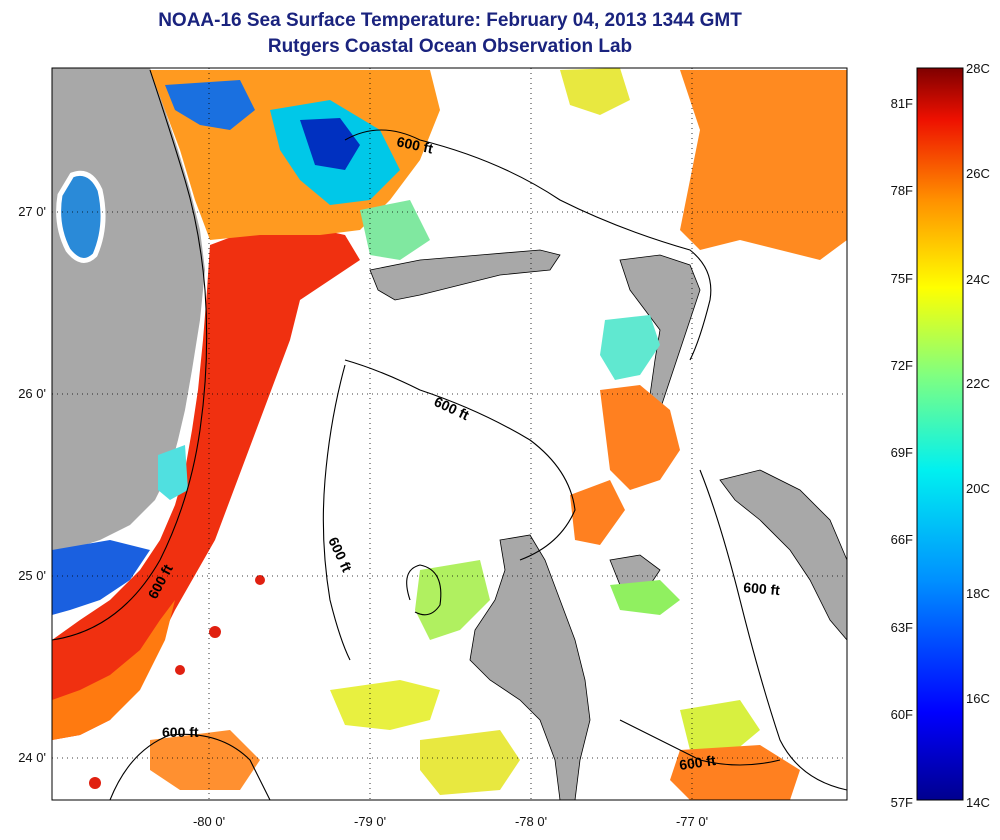 The width and height of the screenshot is (1000, 840). What do you see at coordinates (978, 383) in the screenshot?
I see `colorbar-celsius-label: 22C` at bounding box center [978, 383].